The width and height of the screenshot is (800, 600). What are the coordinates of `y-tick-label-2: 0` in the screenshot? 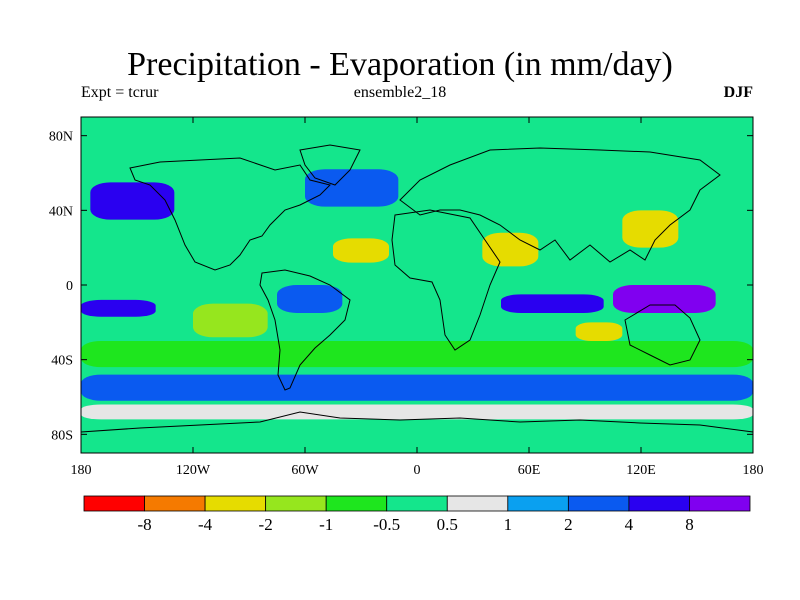 It's located at (69, 286).